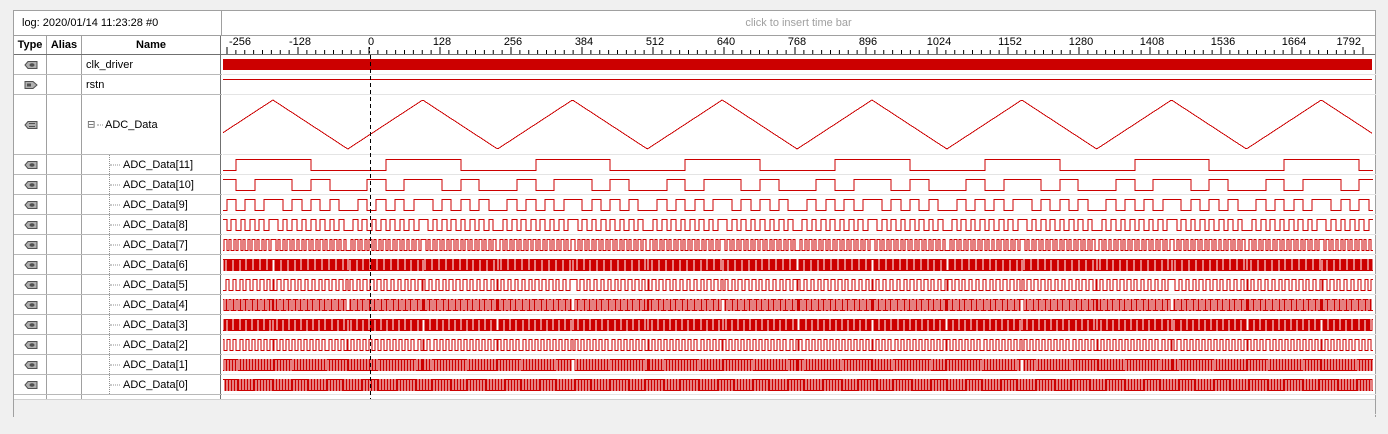 This screenshot has height=434, width=1388. Describe the element at coordinates (91, 124) in the screenshot. I see `expand-collapse-icon: ⊟` at that location.